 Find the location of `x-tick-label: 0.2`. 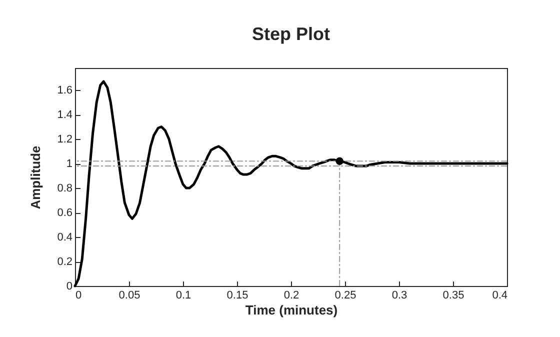

x-tick-label: 0.2 is located at coordinates (292, 296).